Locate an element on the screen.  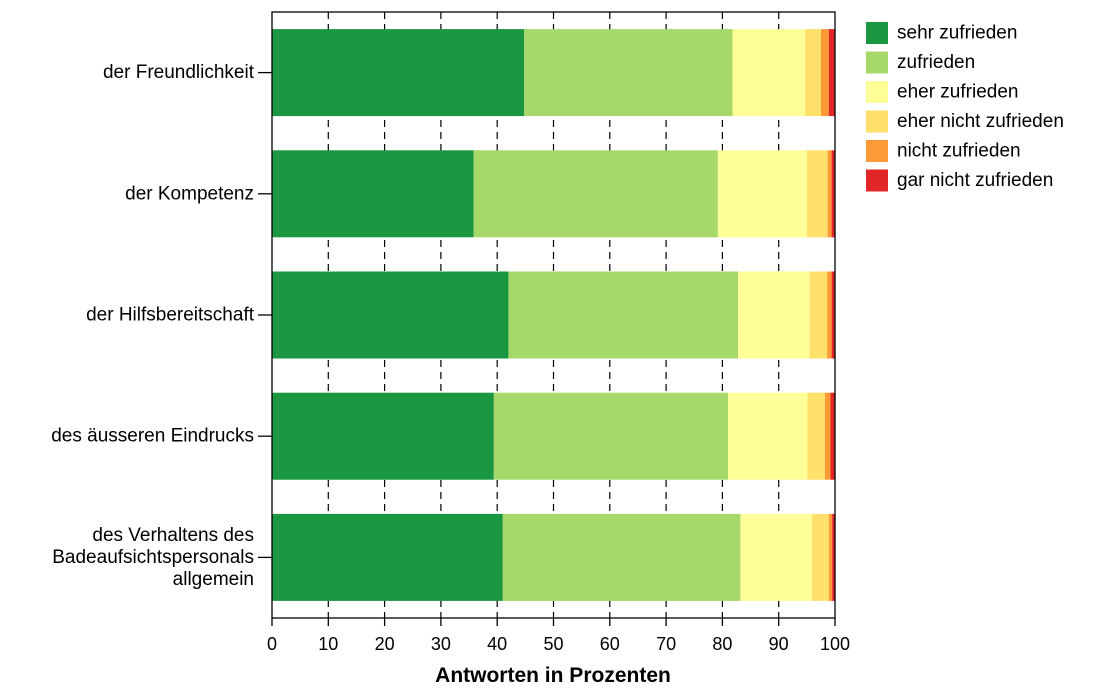
x-tick-label: 0 is located at coordinates (272, 644).